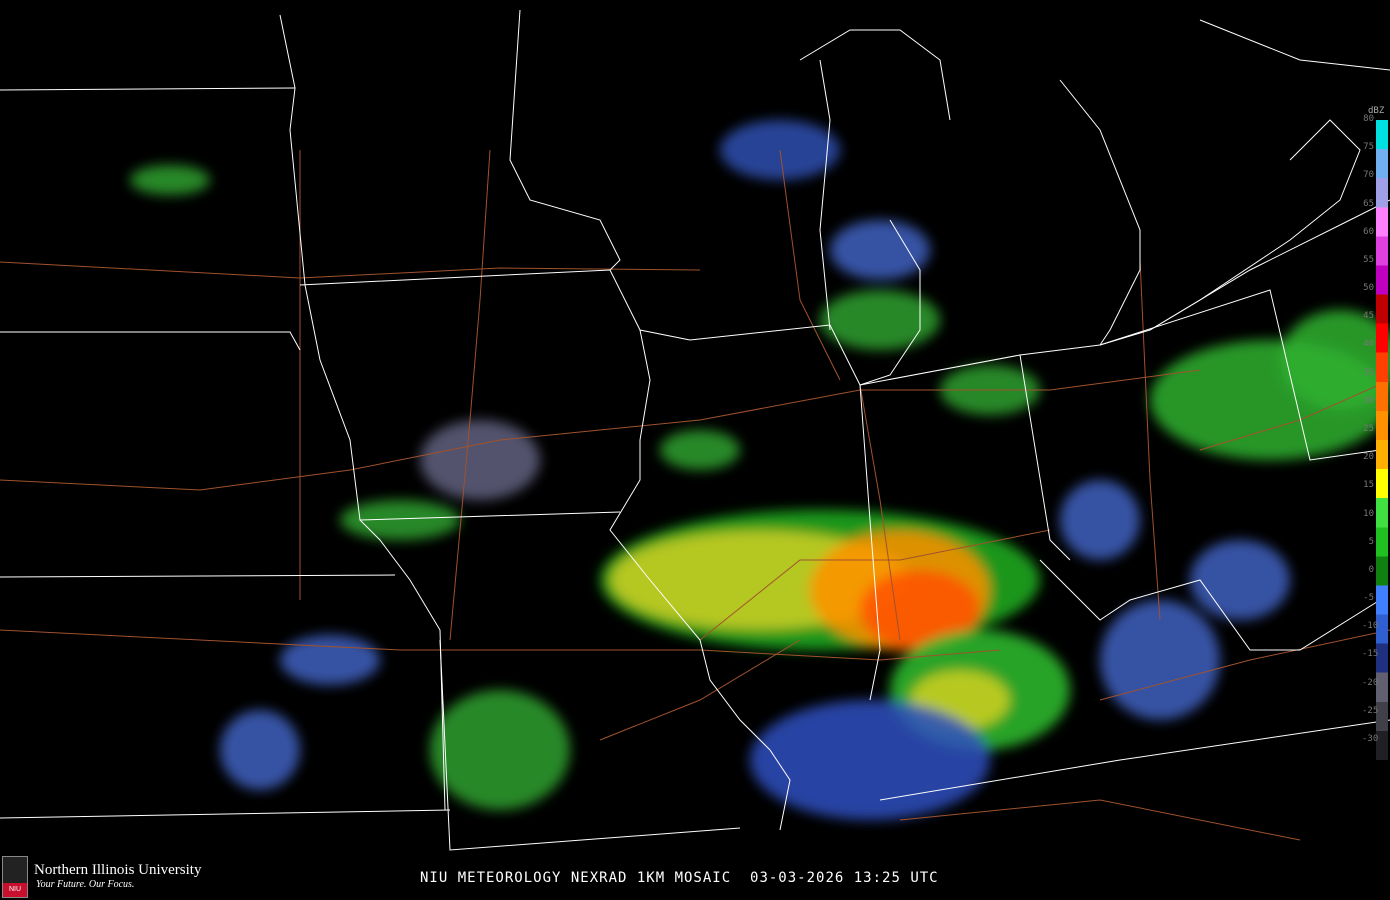 The width and height of the screenshot is (1390, 900). I want to click on legend-label: 25, so click(1368, 429).